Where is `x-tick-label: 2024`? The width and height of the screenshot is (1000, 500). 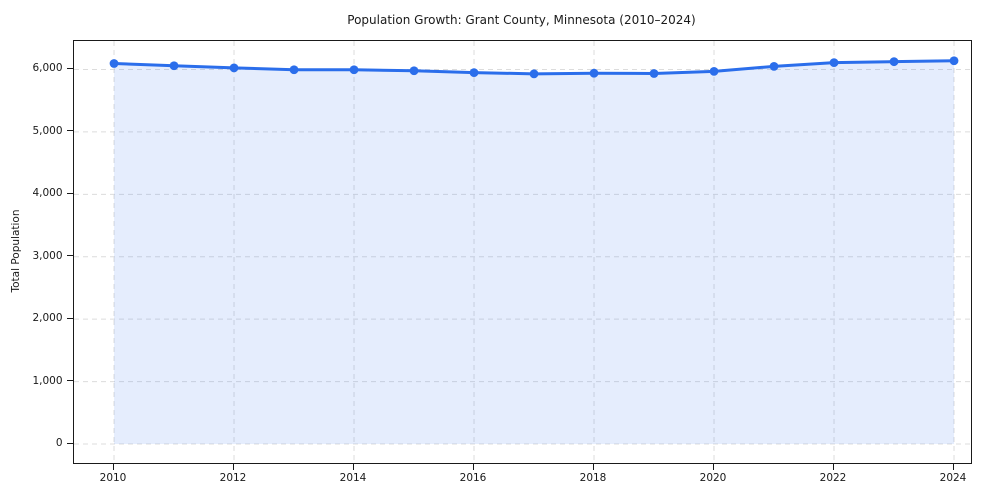
x-tick-label: 2024 is located at coordinates (953, 478).